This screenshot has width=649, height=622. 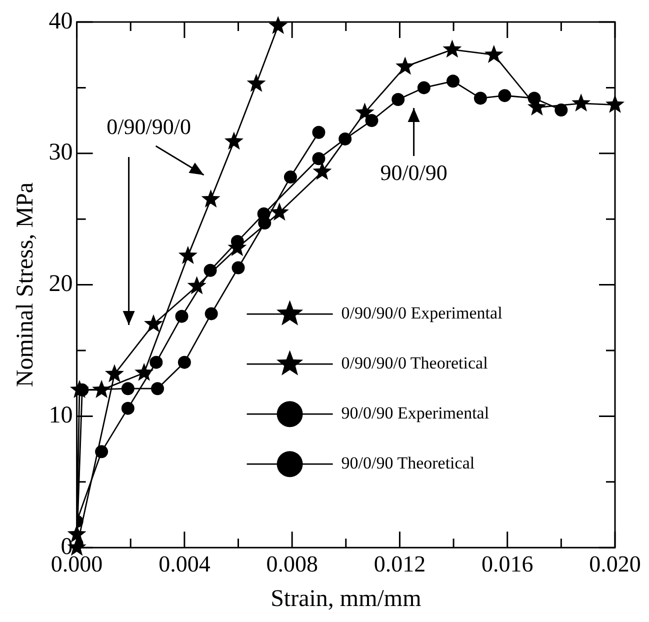 I want to click on x-tick-label: 0.004, so click(x=184, y=563).